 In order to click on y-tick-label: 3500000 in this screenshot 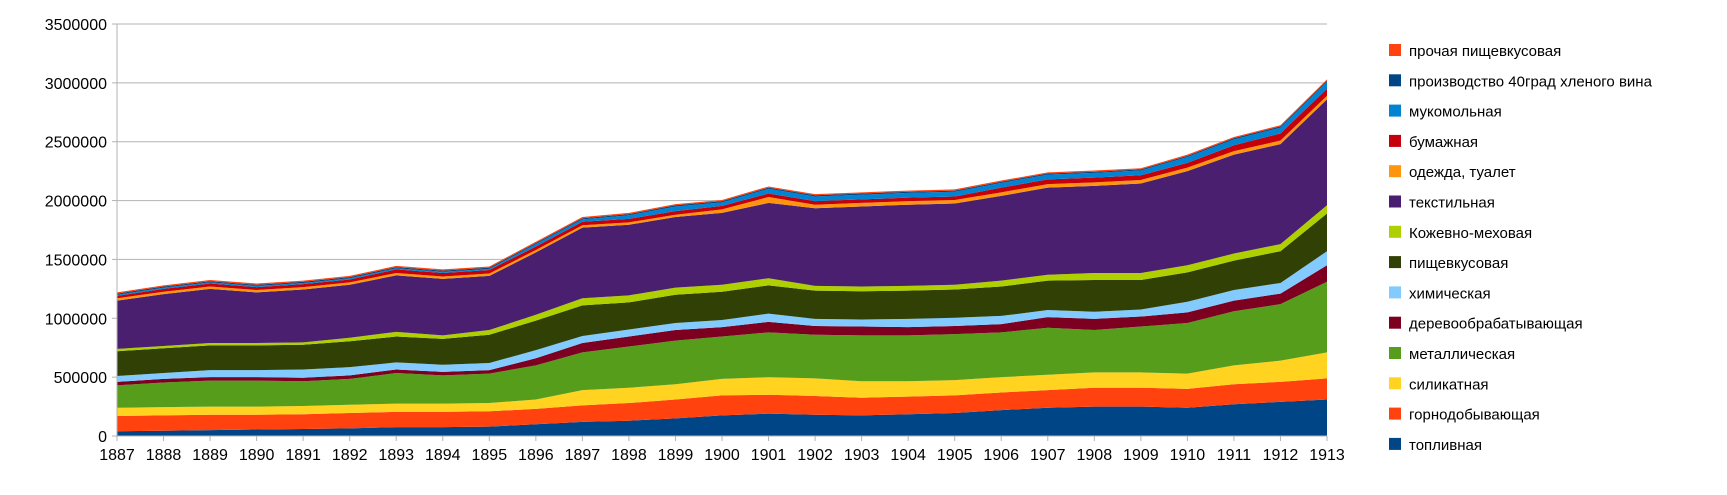, I will do `click(76, 25)`.